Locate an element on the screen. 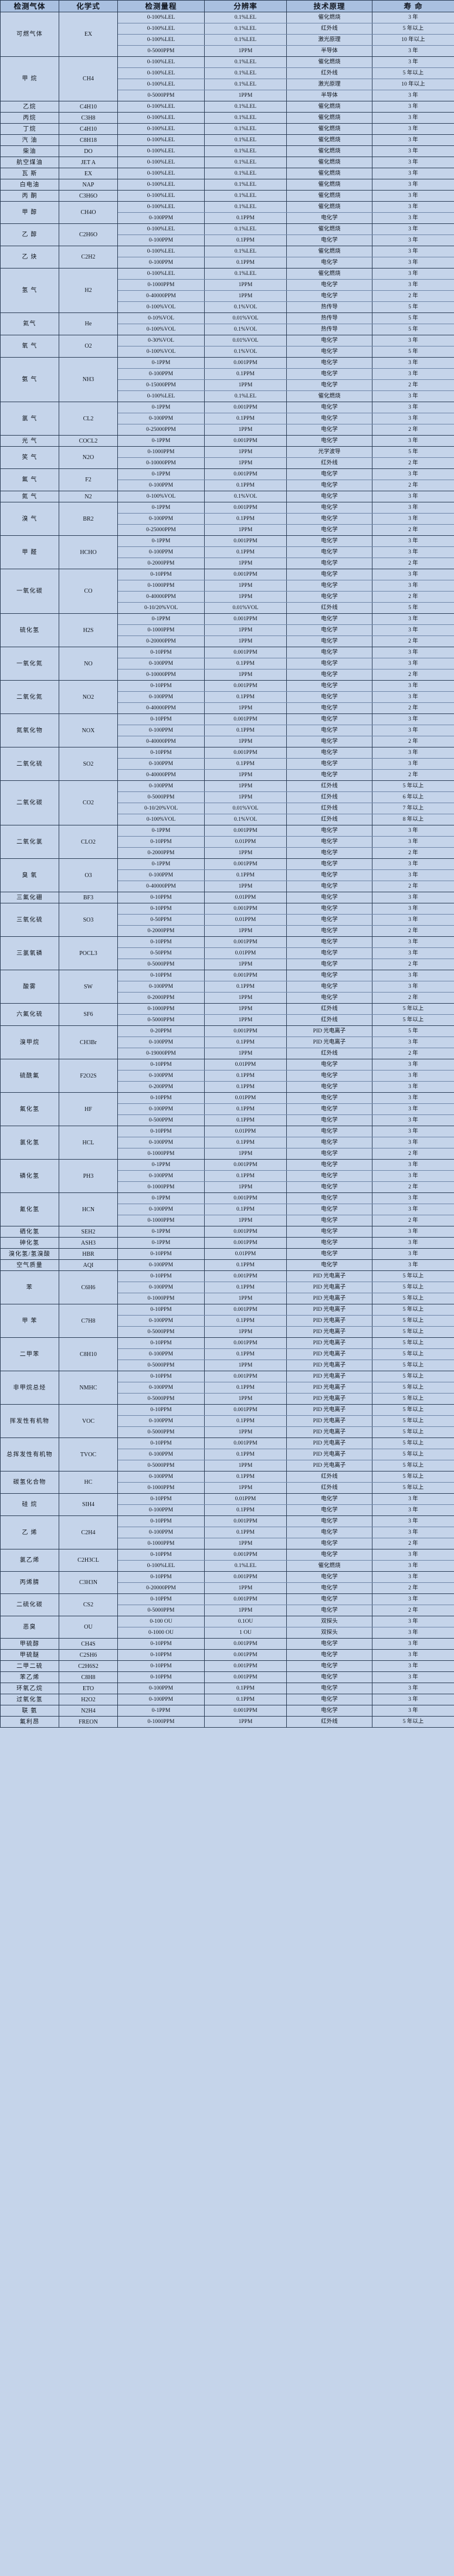  column-header-lifetime: 寿 命 is located at coordinates (413, 6).